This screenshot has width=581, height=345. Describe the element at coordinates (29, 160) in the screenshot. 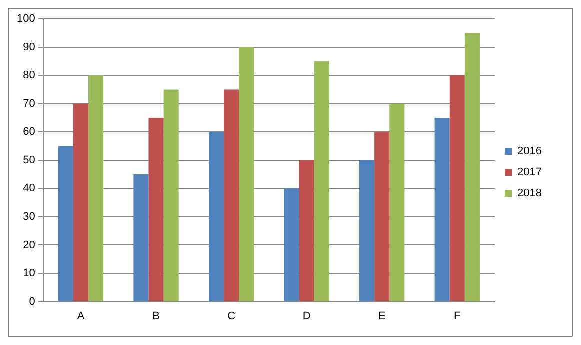

I see `y-tick-label: 50` at that location.